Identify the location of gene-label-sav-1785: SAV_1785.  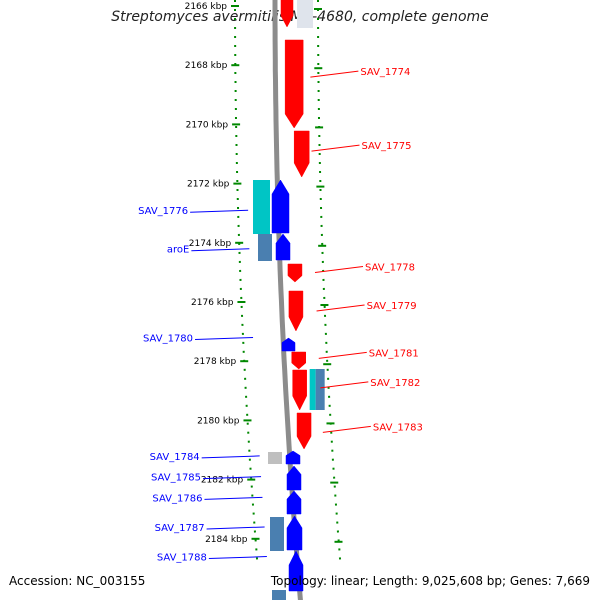
(176, 478).